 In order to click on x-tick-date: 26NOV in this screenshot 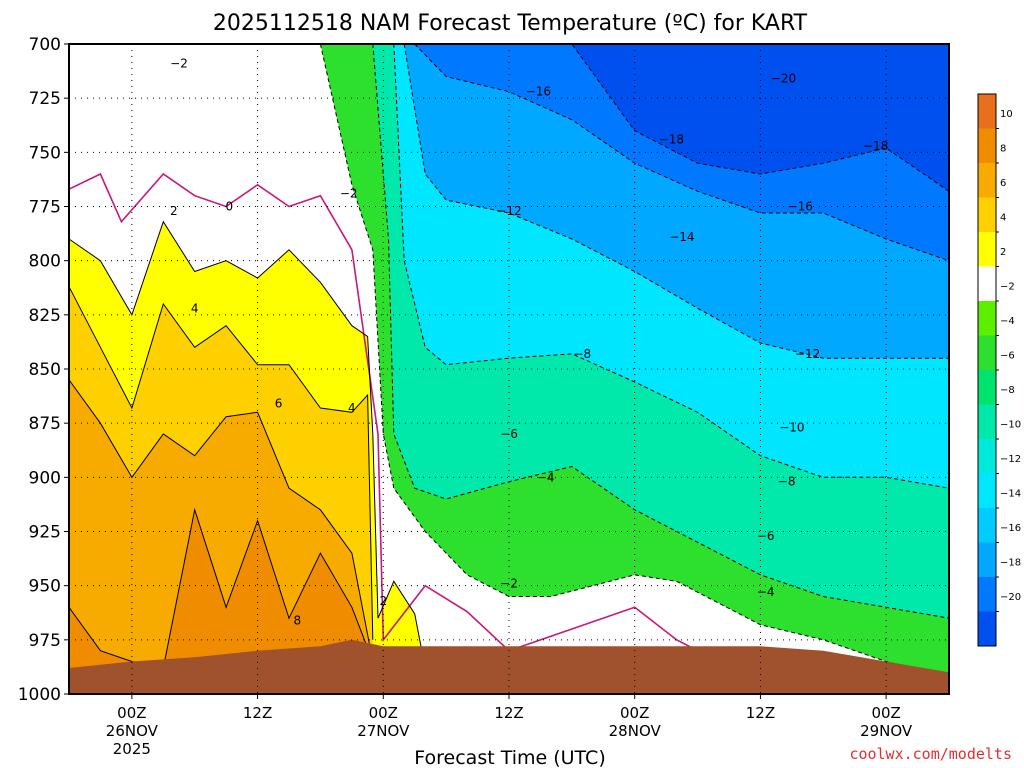, I will do `click(132, 731)`.